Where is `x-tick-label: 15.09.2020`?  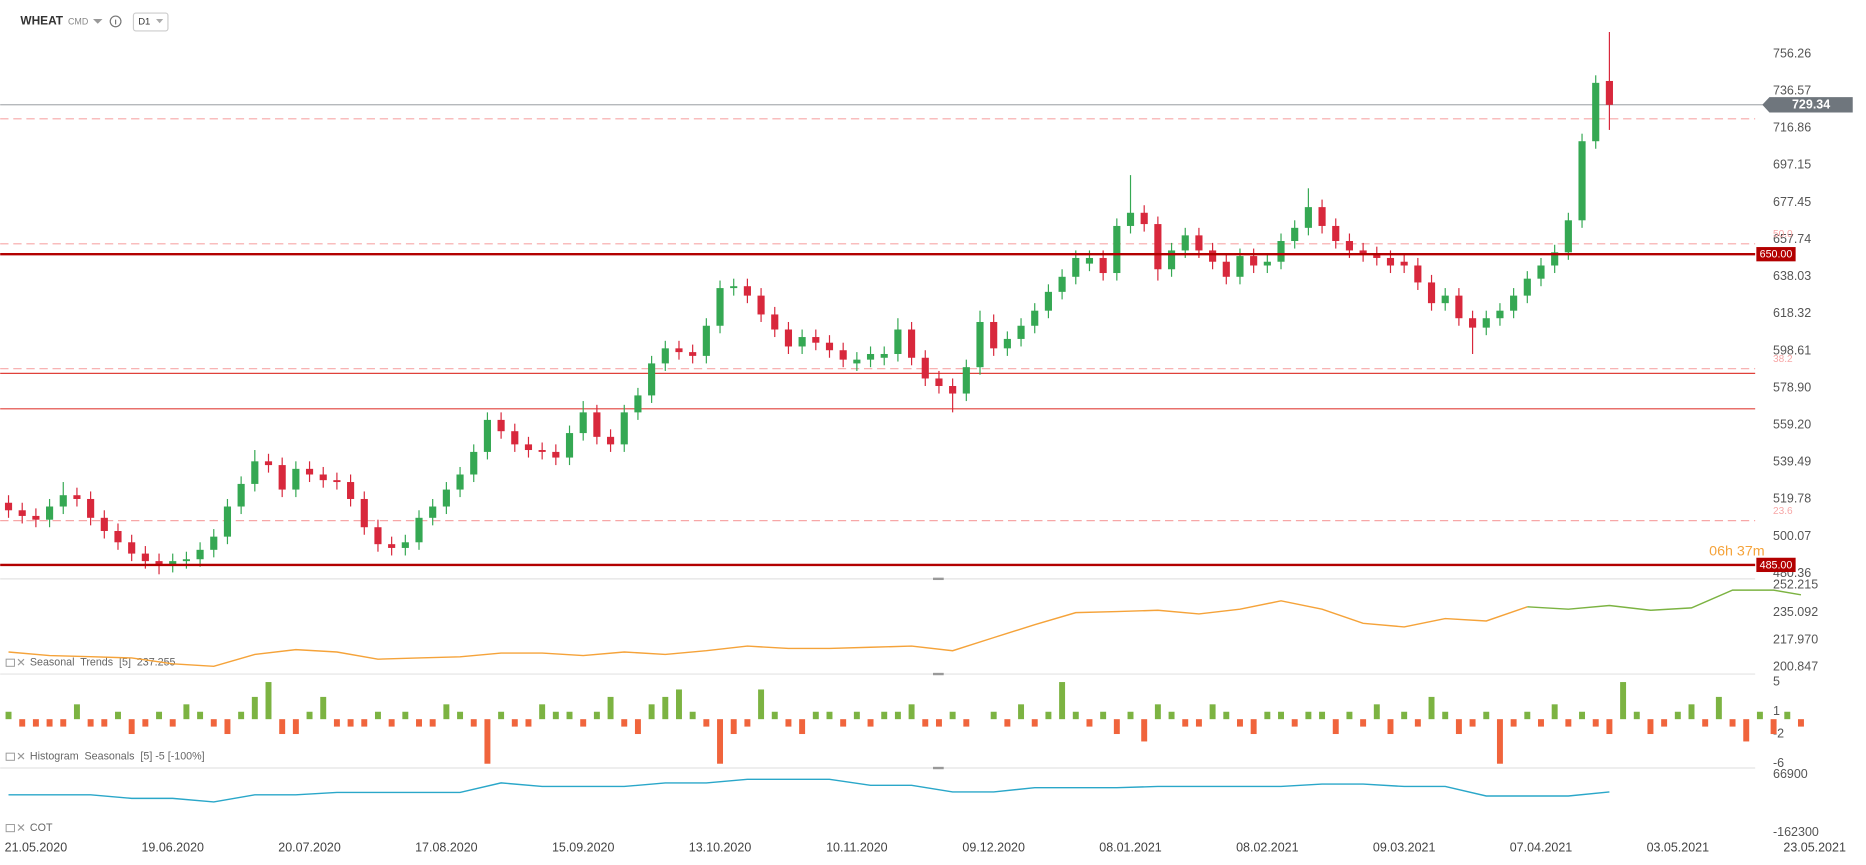 x-tick-label: 15.09.2020 is located at coordinates (583, 848).